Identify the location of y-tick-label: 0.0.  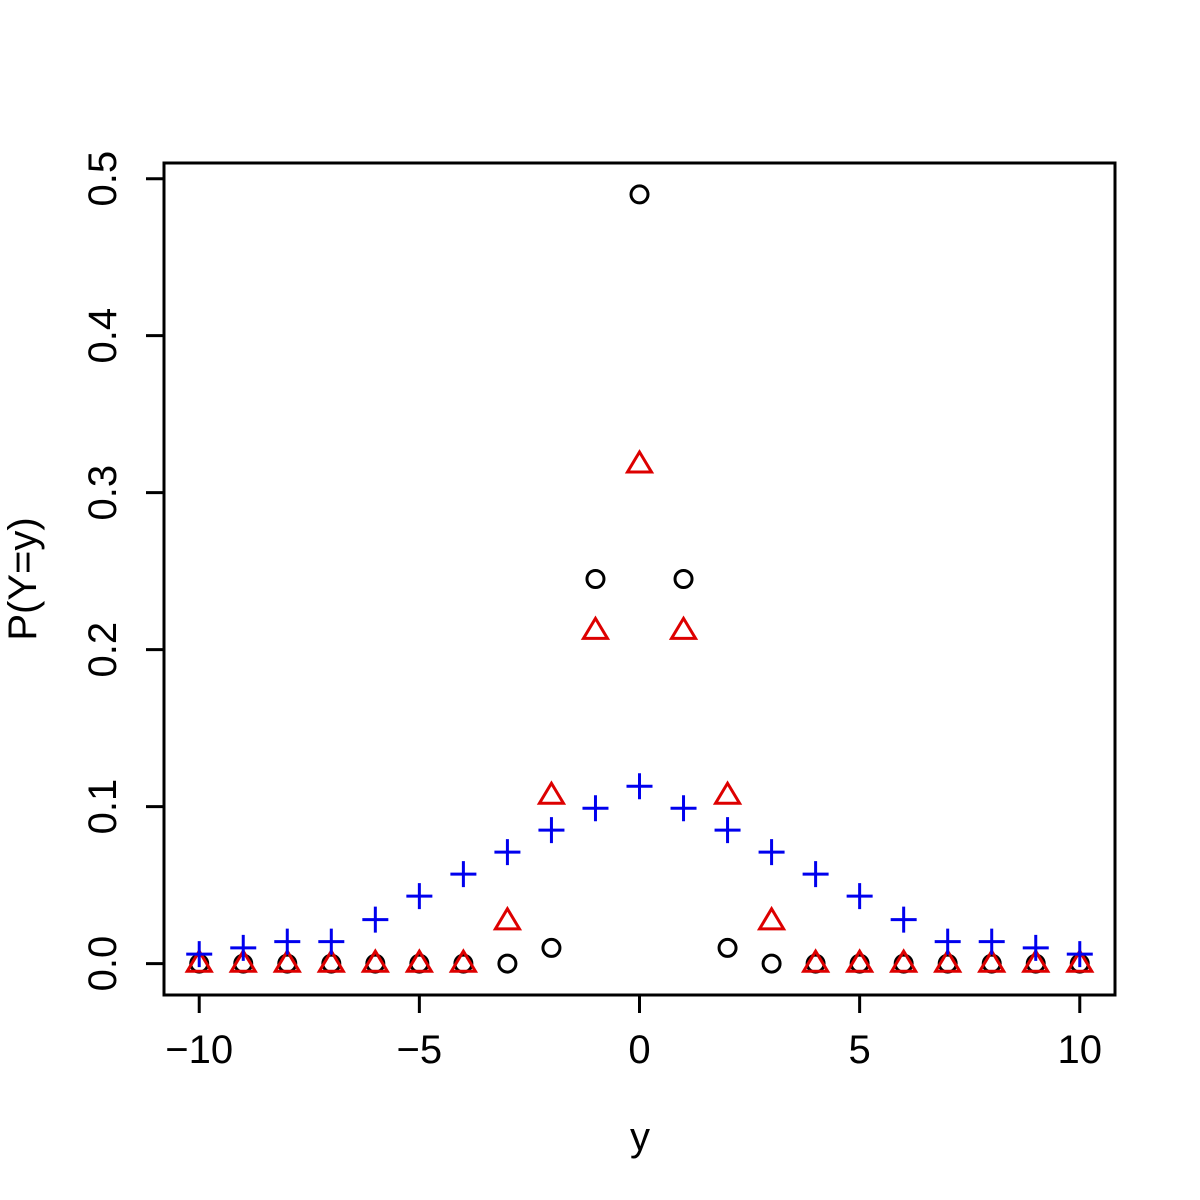
(103, 964).